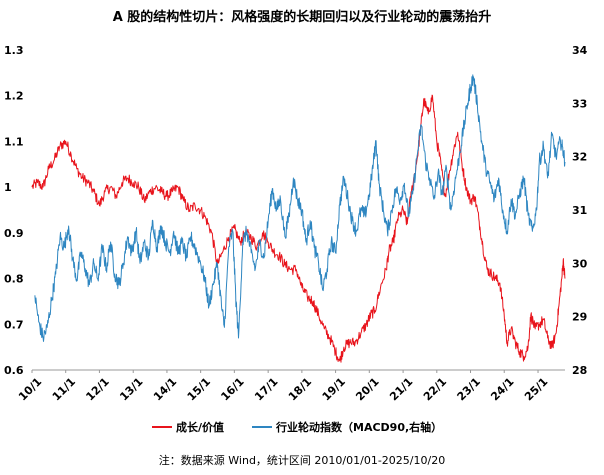 The image size is (604, 475). Describe the element at coordinates (14, 370) in the screenshot. I see `left-tick-label: 0.6` at that location.